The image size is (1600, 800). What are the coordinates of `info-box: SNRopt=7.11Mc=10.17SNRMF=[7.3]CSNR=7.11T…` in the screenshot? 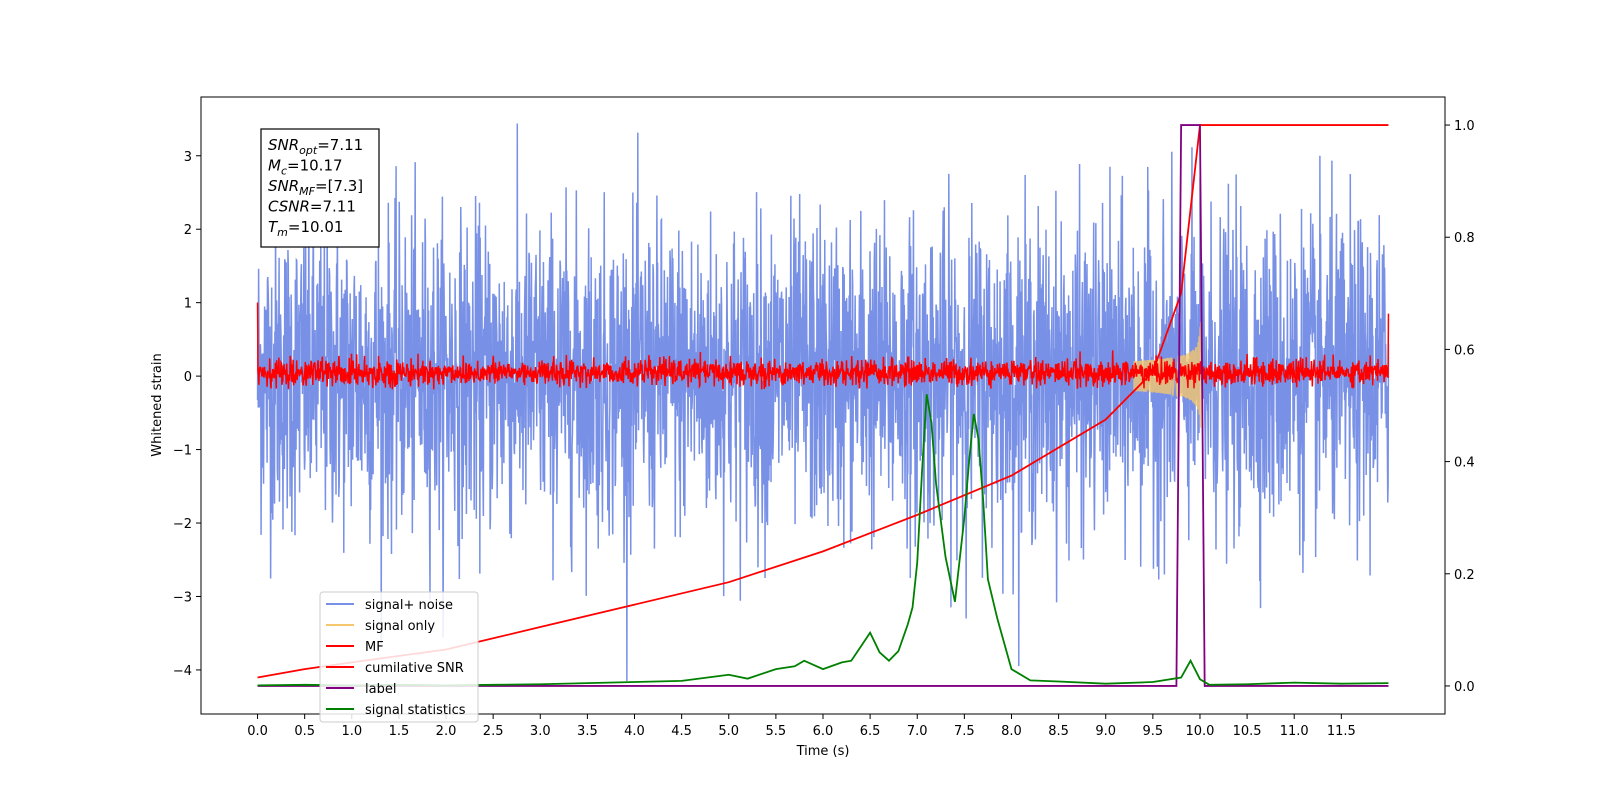 It's located at (320, 188).